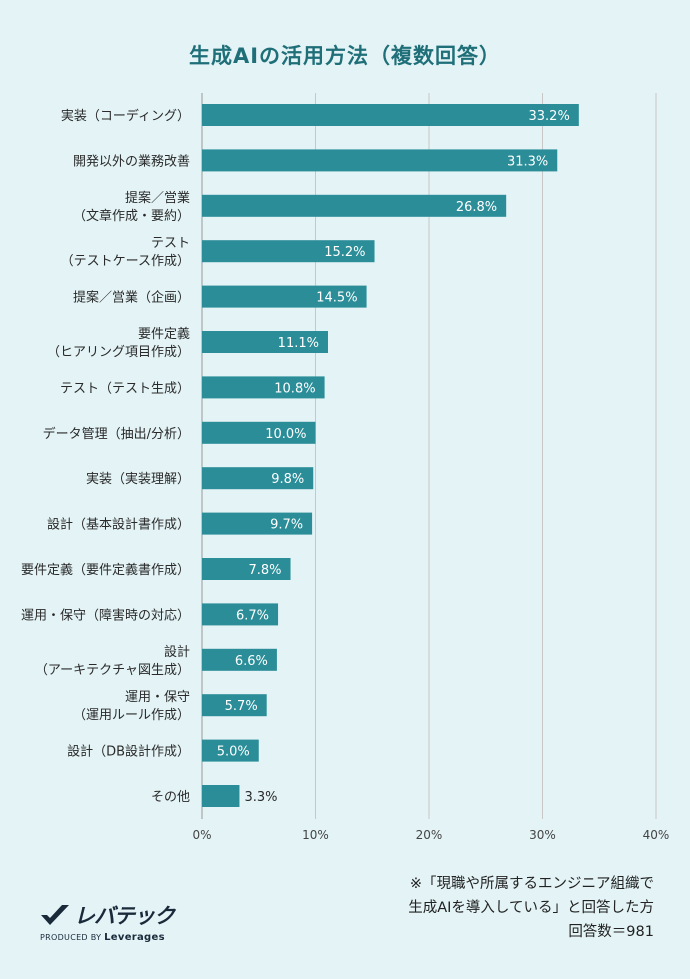 This screenshot has height=979, width=690. I want to click on category-label: 設計（基本設計書作成）, so click(118, 525).